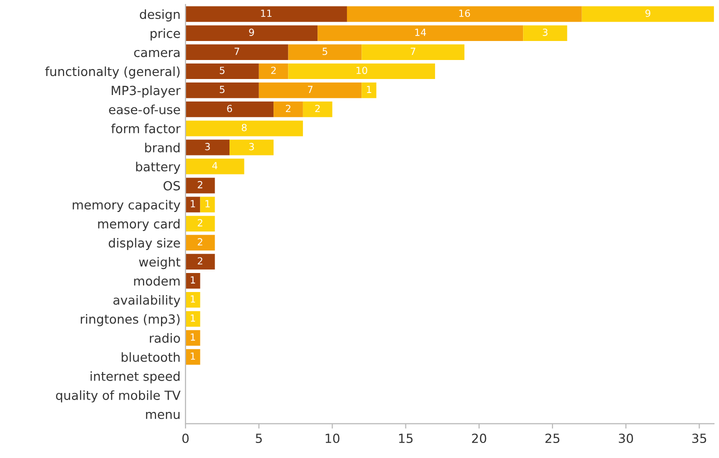  Describe the element at coordinates (157, 281) in the screenshot. I see `y-tick-label: modem` at that location.